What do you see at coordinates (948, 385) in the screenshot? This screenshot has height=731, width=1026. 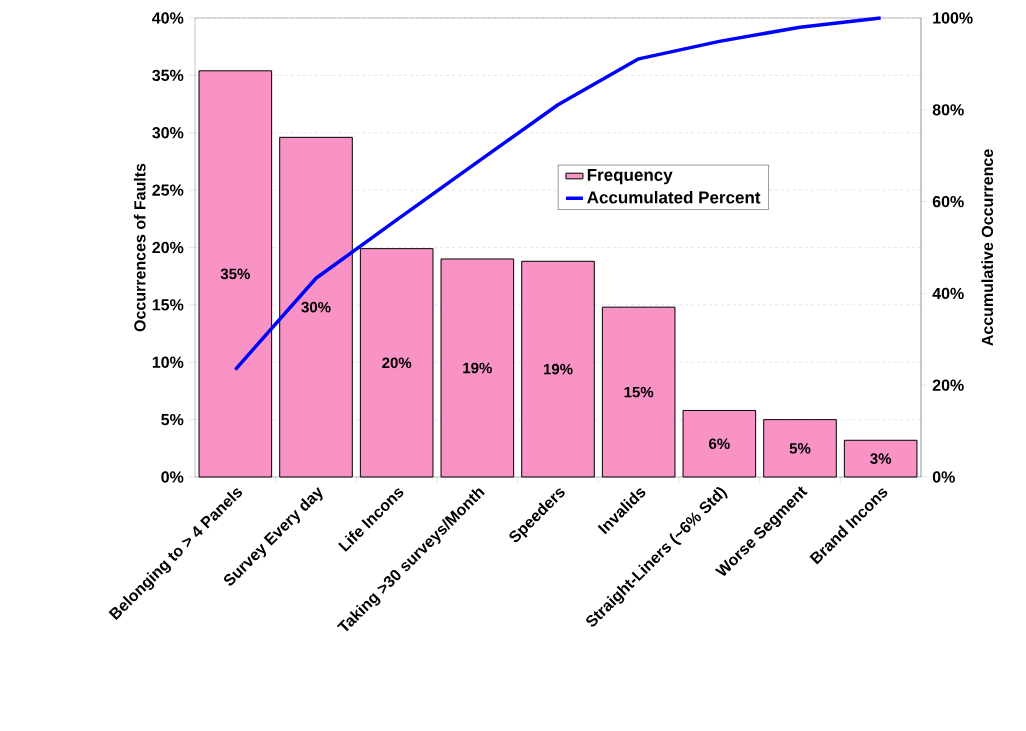 I see `y2-tick-label: 20%` at bounding box center [948, 385].